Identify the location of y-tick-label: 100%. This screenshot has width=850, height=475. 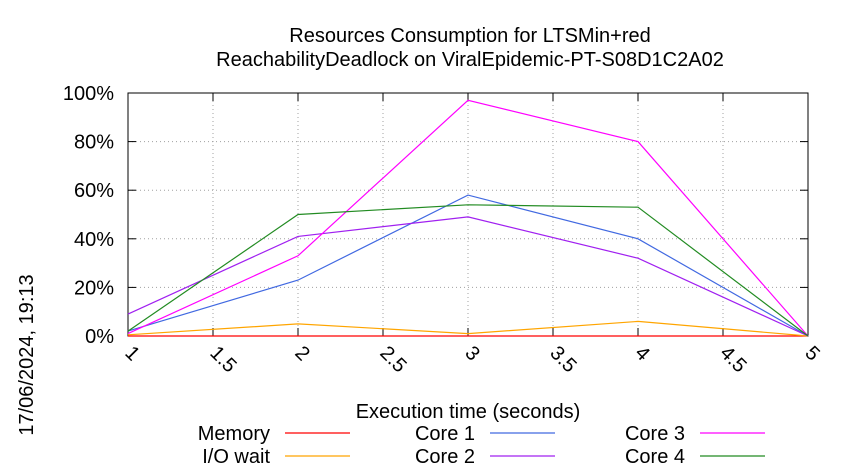
(88, 94).